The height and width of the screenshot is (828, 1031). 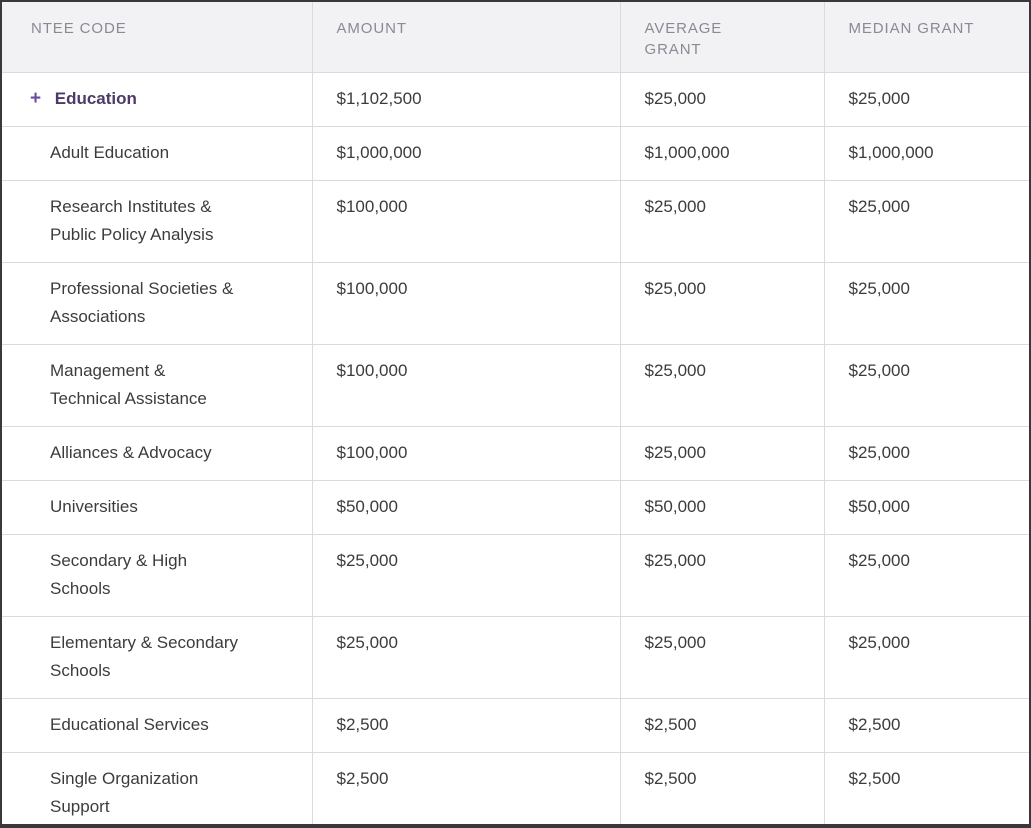 What do you see at coordinates (926, 507) in the screenshot?
I see `median-grant-cell: $50,000` at bounding box center [926, 507].